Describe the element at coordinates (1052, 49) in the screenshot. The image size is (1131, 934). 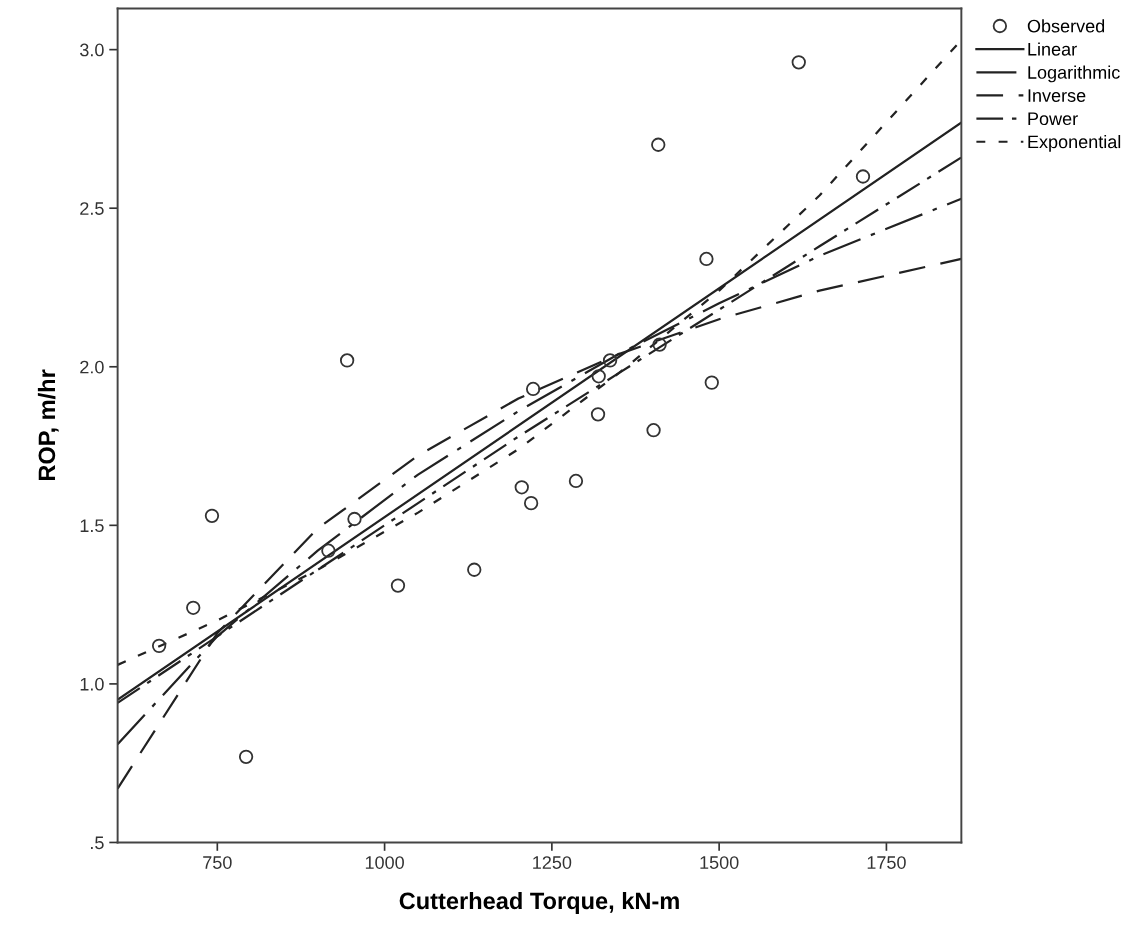
I see `legend-label: Linear` at that location.